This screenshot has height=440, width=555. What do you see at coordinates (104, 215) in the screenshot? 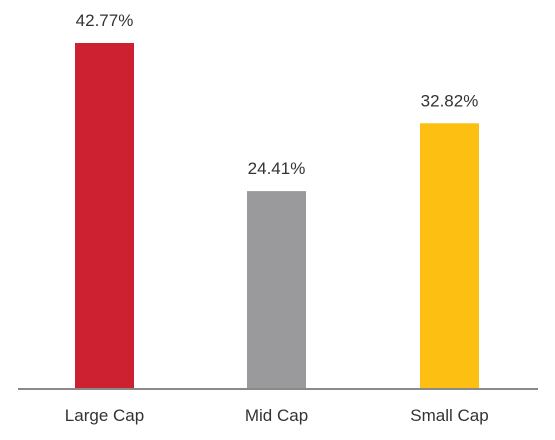
I see `bar-large-cap` at bounding box center [104, 215].